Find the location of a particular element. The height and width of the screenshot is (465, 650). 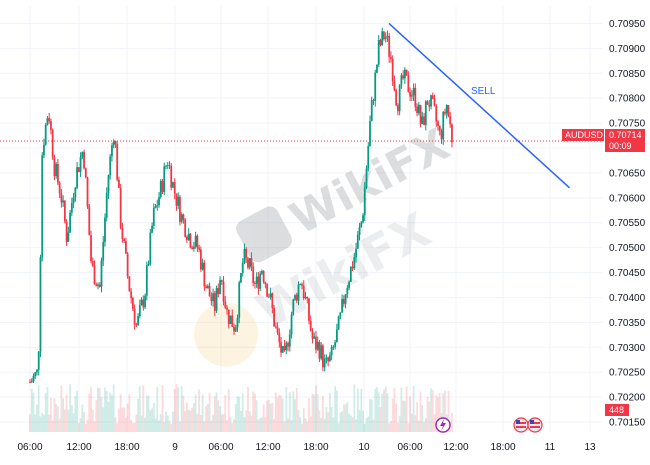

sell-label: SELL is located at coordinates (483, 91).